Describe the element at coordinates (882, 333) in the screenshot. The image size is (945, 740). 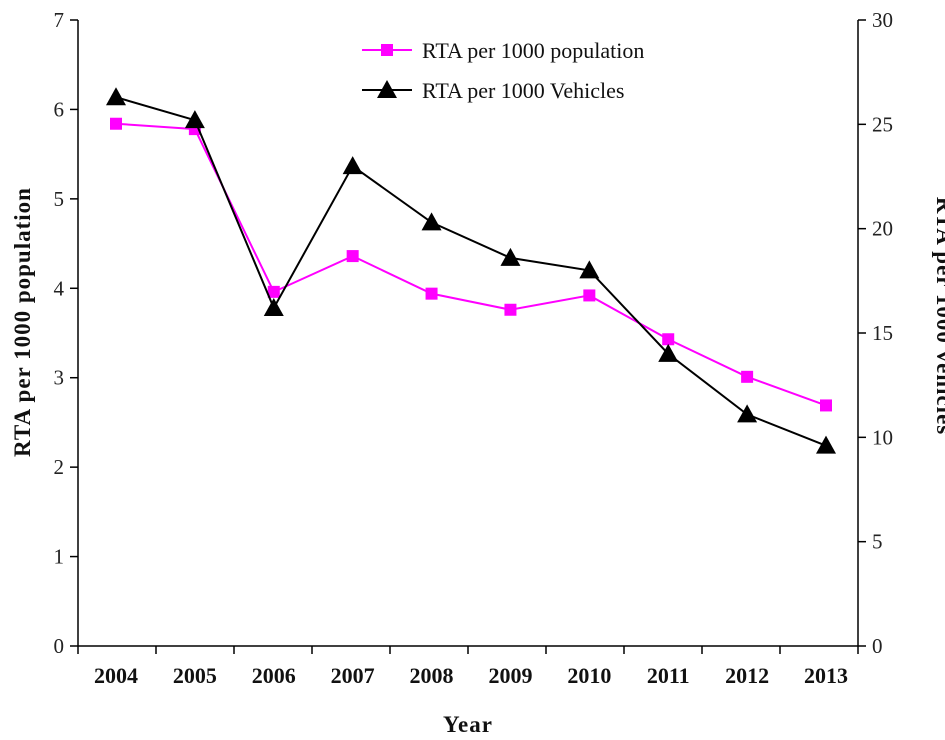
I see `y-right-tick-label: 15` at that location.